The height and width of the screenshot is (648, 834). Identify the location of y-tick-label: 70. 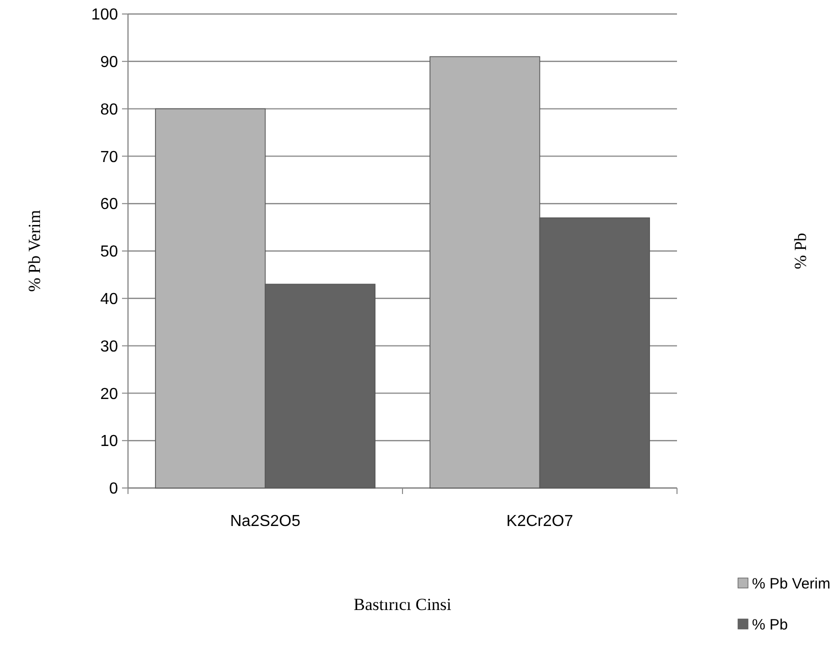
(109, 157).